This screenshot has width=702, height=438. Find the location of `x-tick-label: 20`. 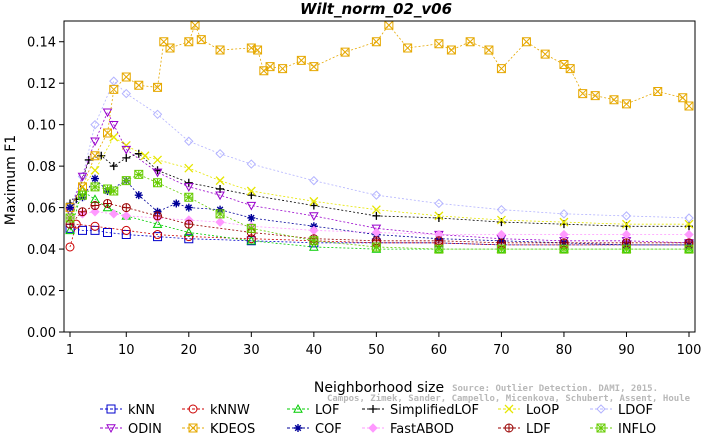

x-tick-label: 20 is located at coordinates (189, 350).